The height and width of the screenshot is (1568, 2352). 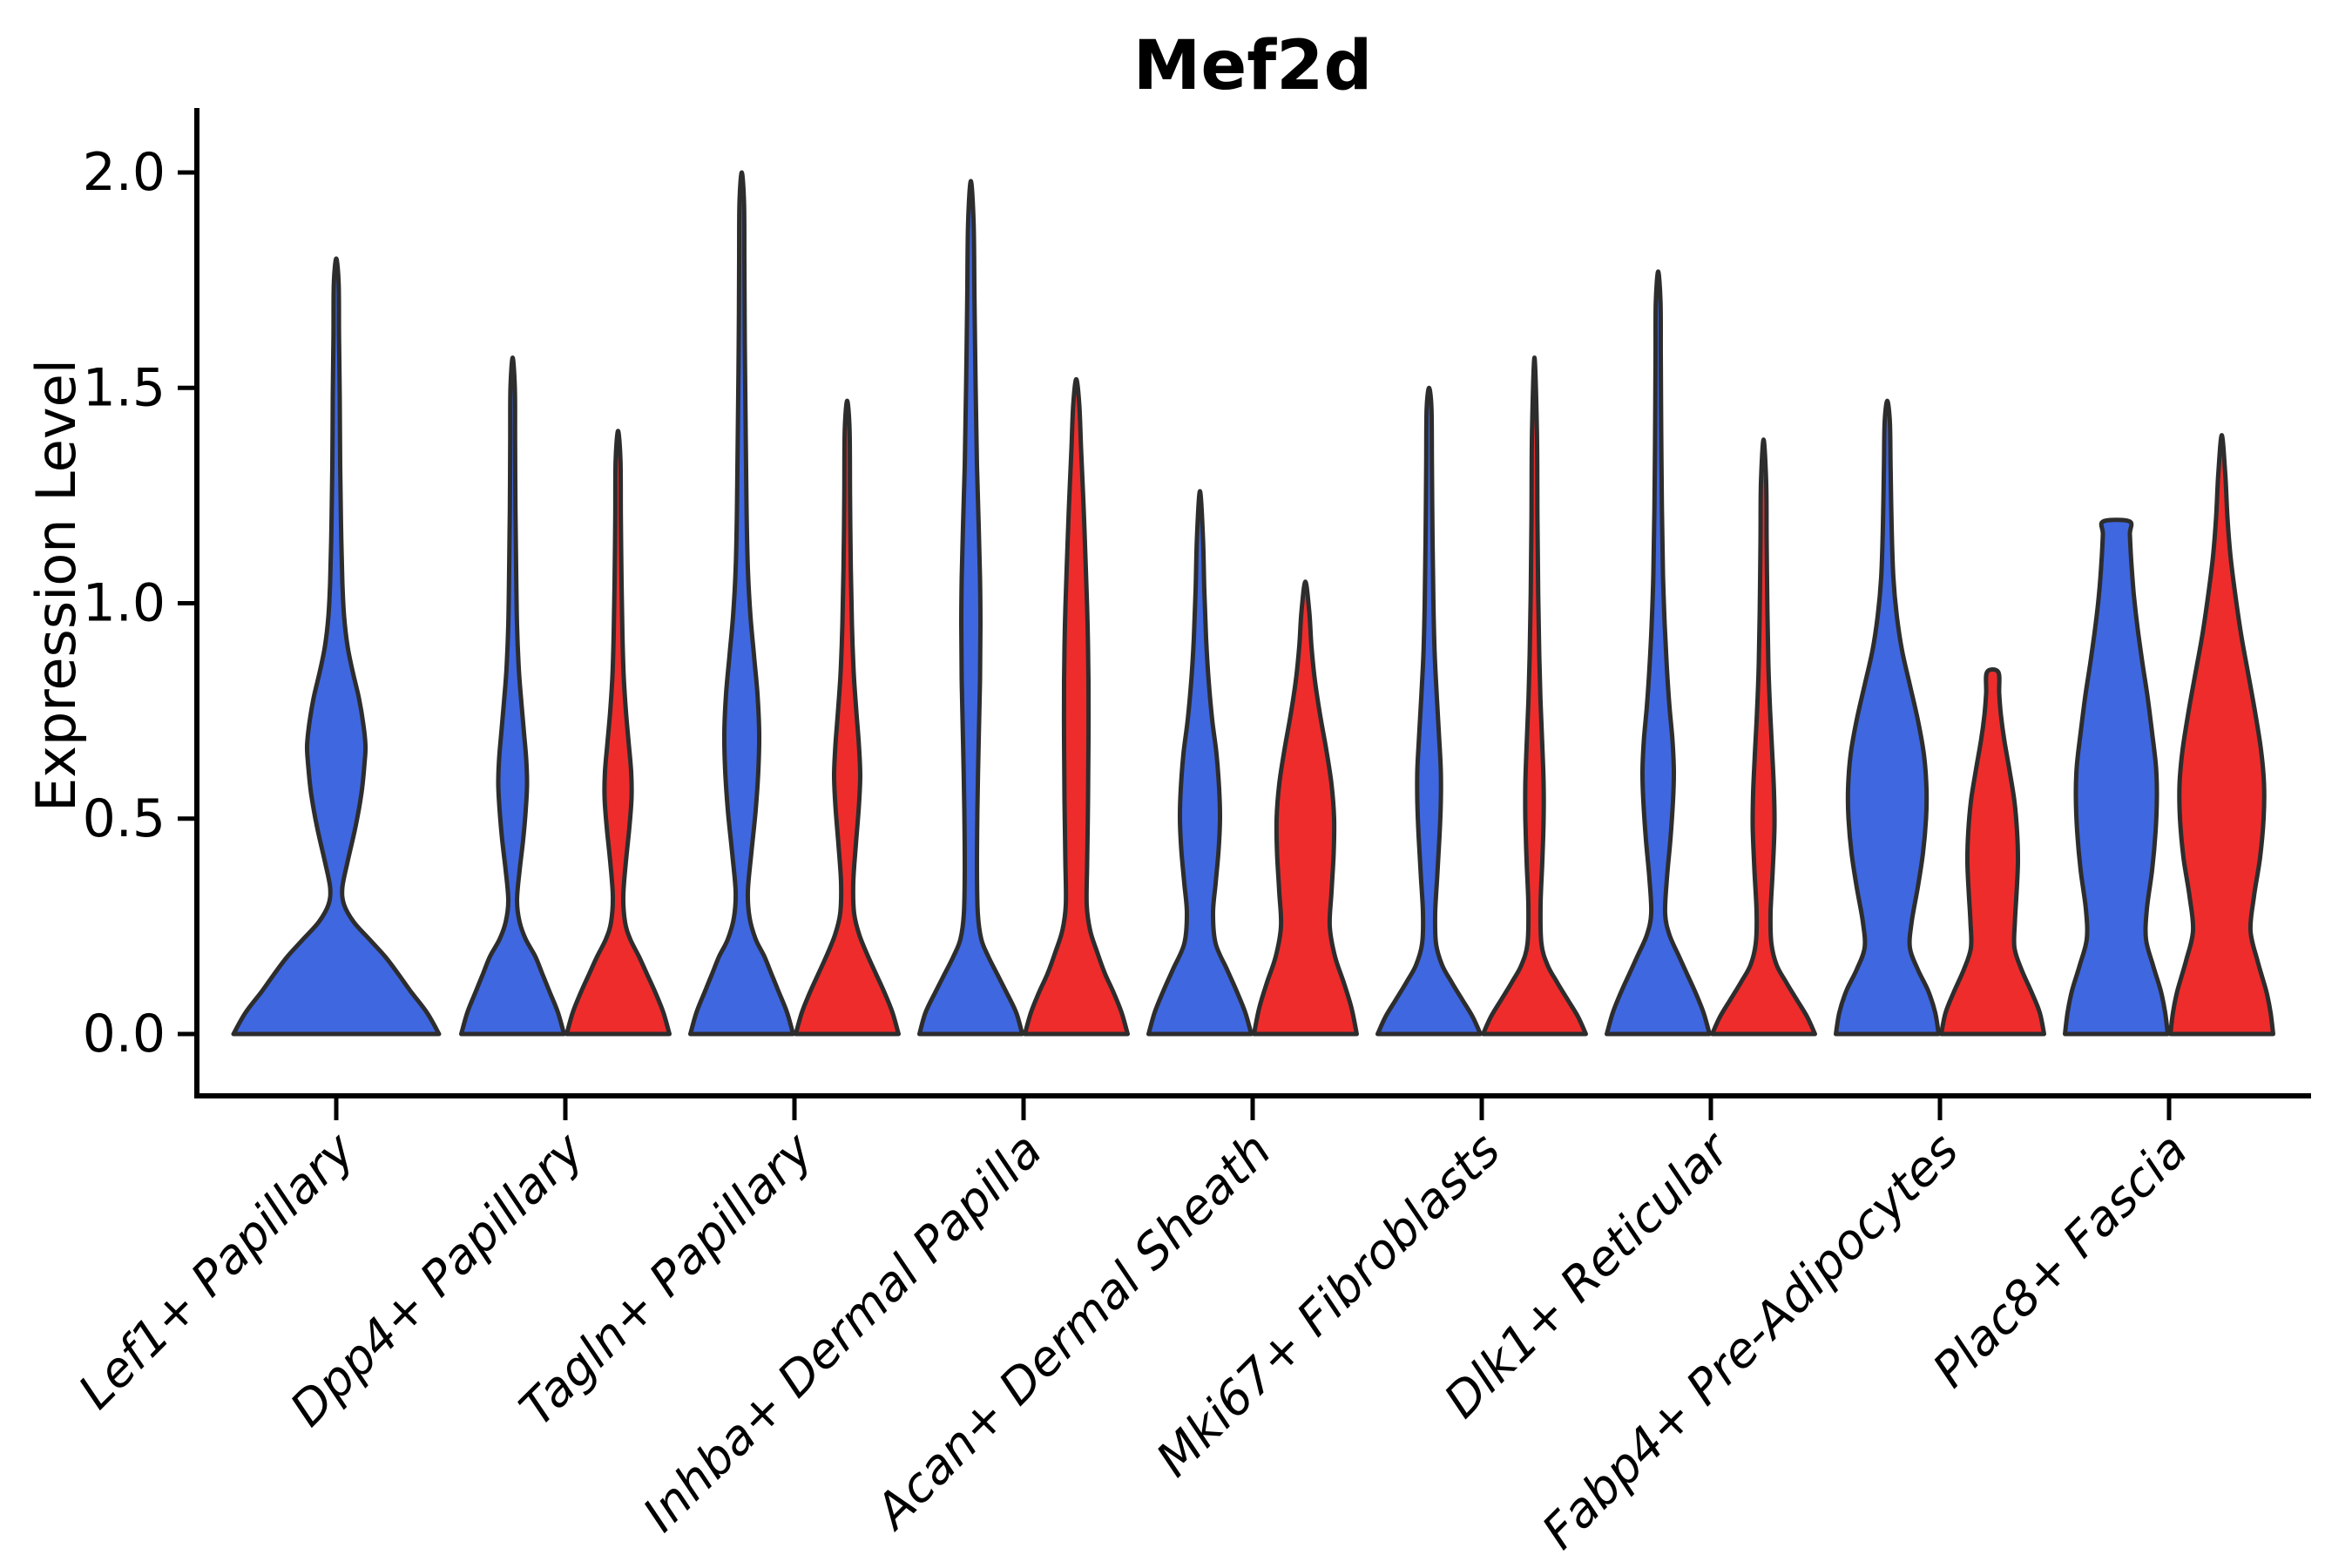 What do you see at coordinates (1763, 737) in the screenshot?
I see `violin-red-dlk1-reticular` at bounding box center [1763, 737].